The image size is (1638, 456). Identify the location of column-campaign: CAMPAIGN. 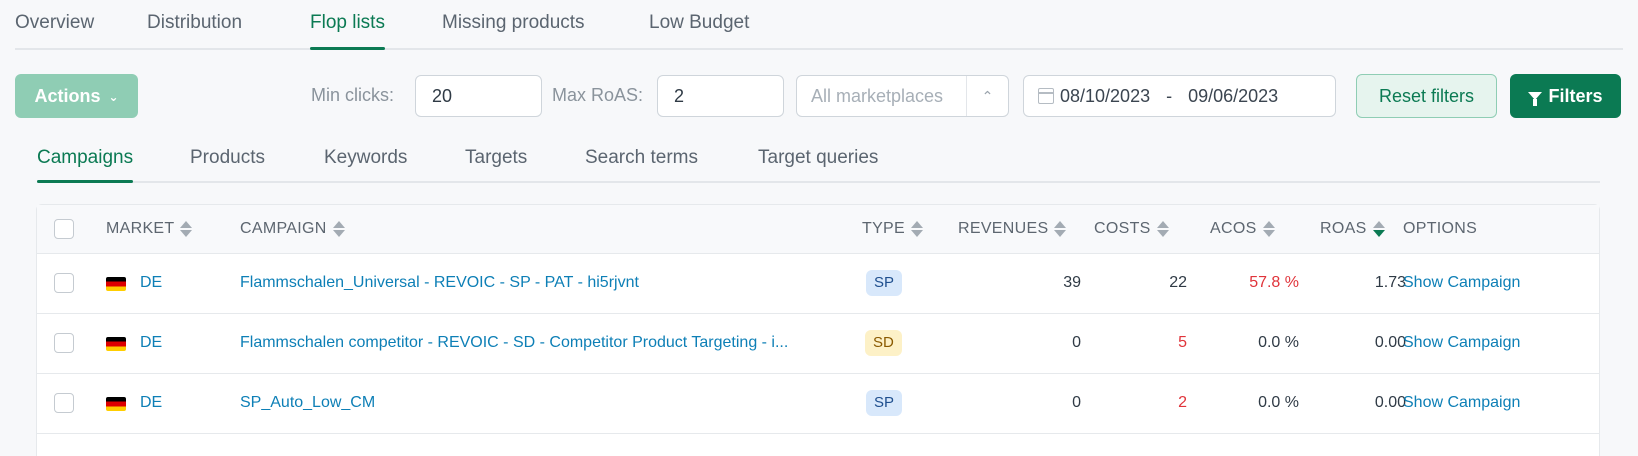
(292, 229).